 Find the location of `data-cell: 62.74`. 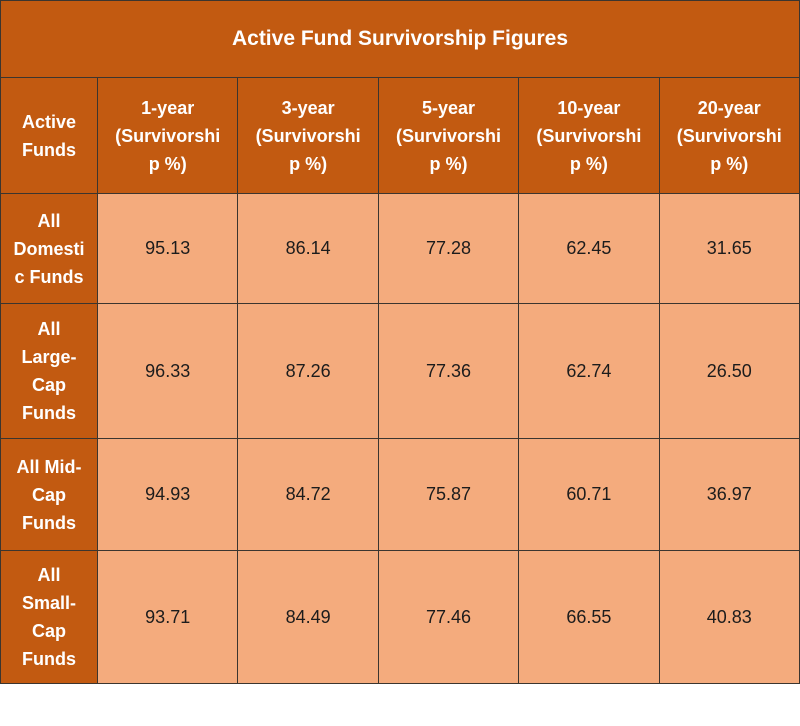

data-cell: 62.74 is located at coordinates (589, 371).